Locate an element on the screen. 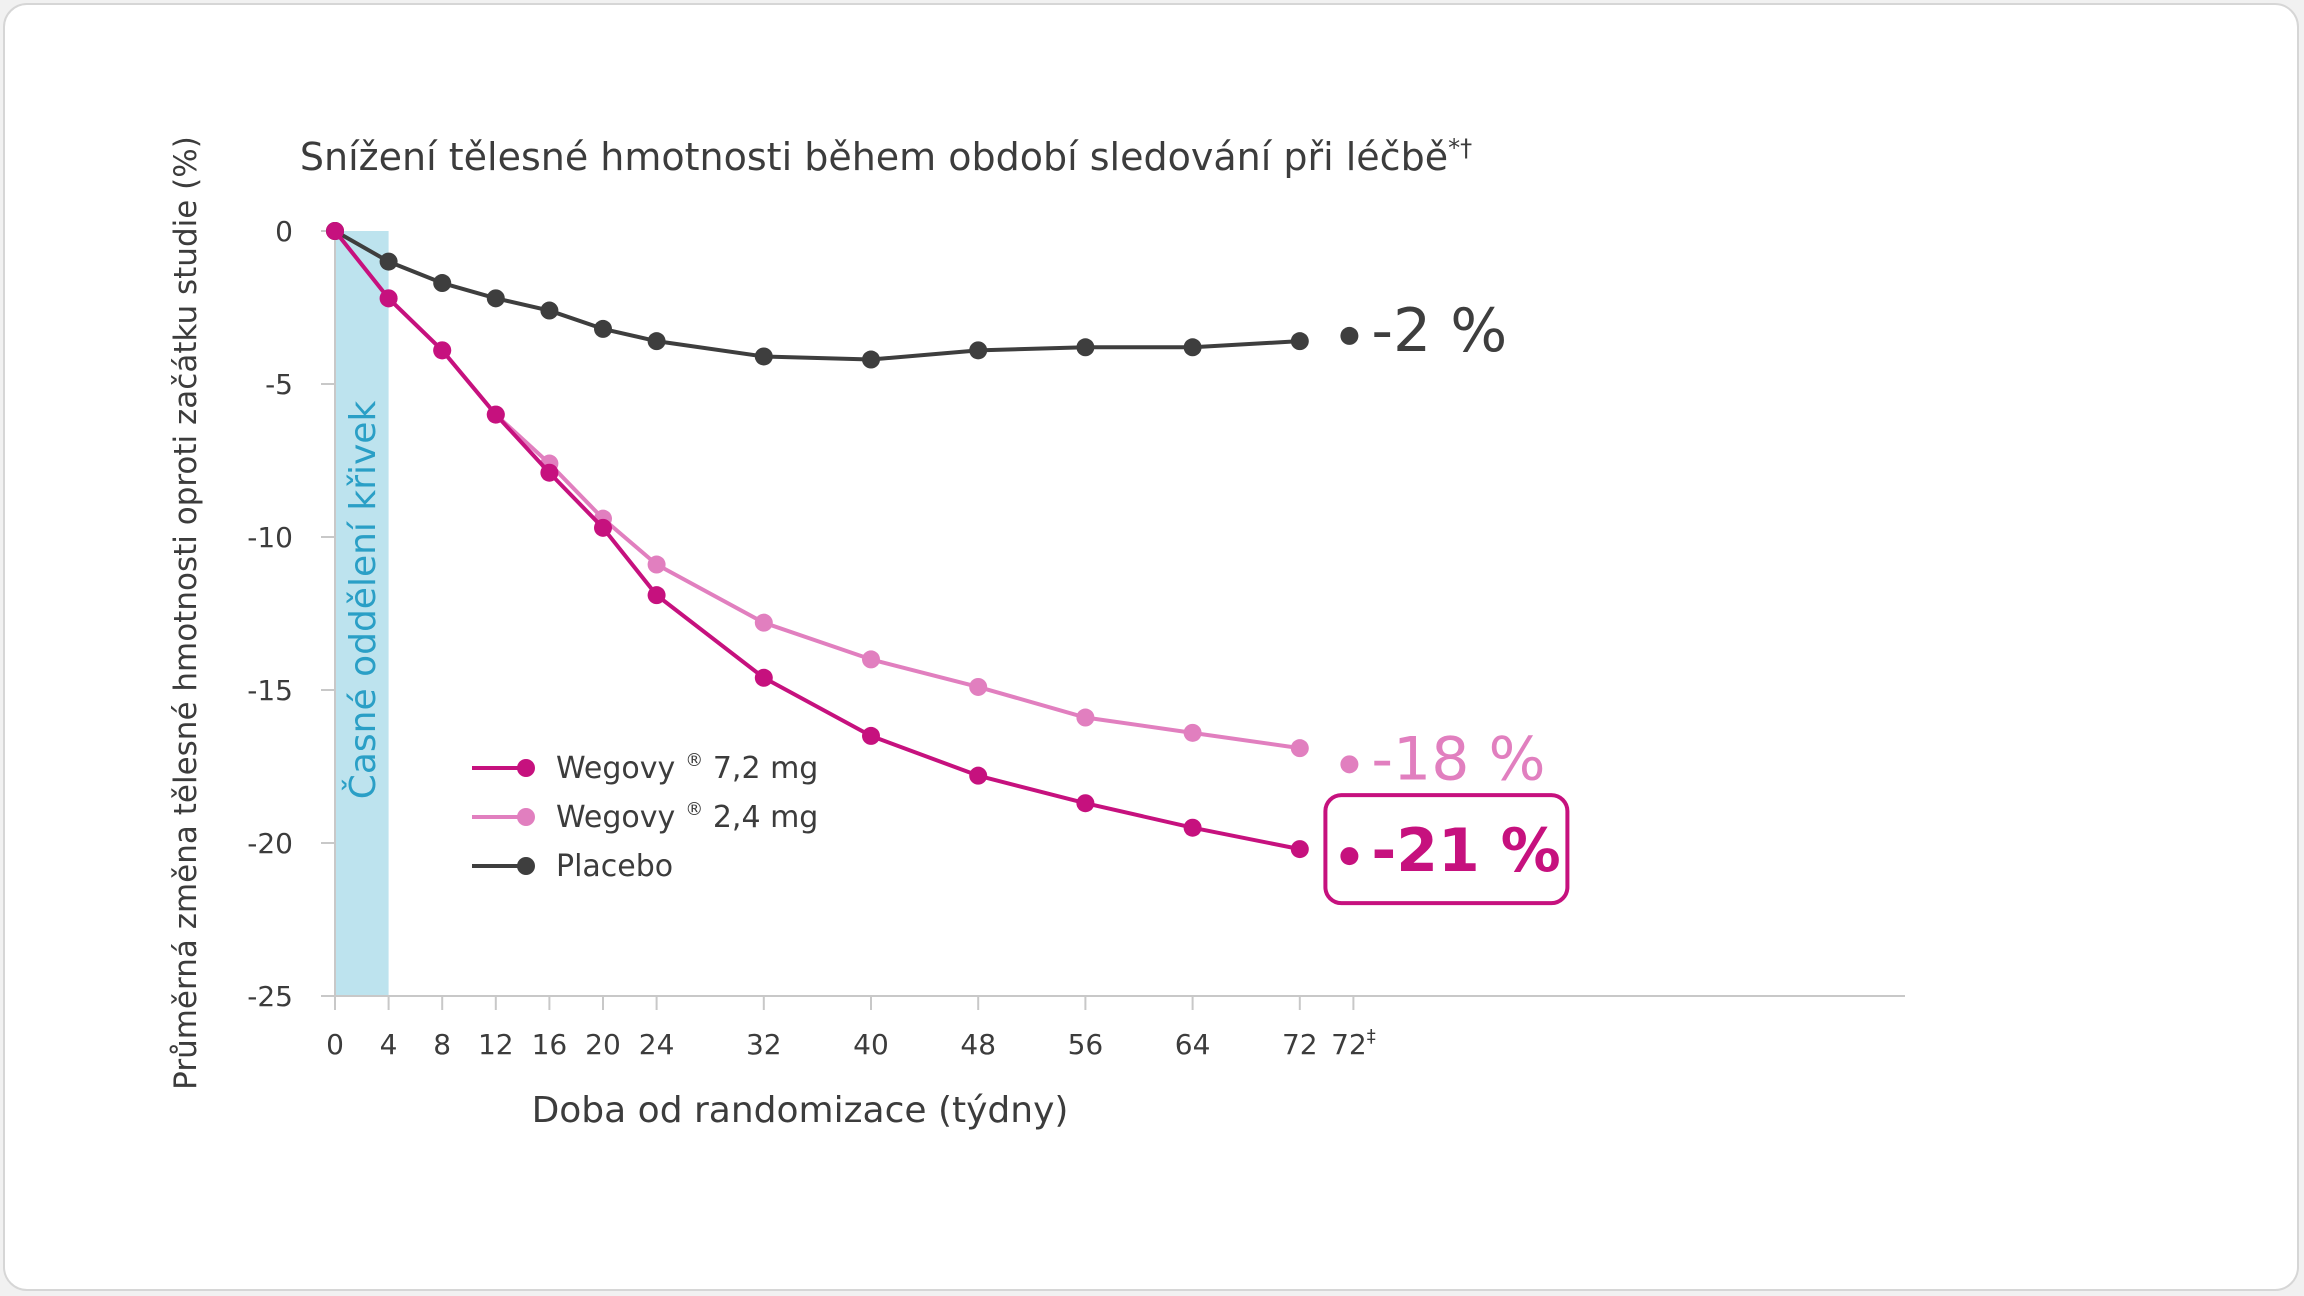  legend-label: Wegovy ® 7,2 mg is located at coordinates (687, 768).